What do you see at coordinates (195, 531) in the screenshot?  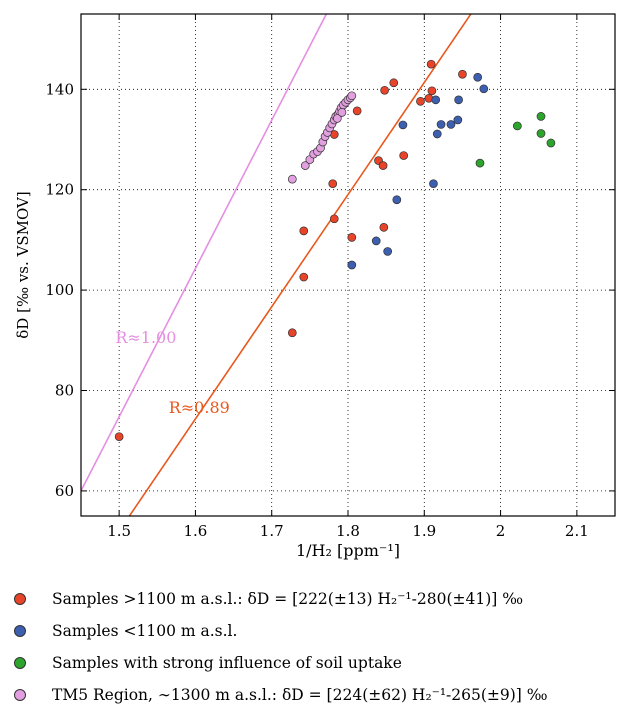 I see `x-tick-label: 1.6` at bounding box center [195, 531].